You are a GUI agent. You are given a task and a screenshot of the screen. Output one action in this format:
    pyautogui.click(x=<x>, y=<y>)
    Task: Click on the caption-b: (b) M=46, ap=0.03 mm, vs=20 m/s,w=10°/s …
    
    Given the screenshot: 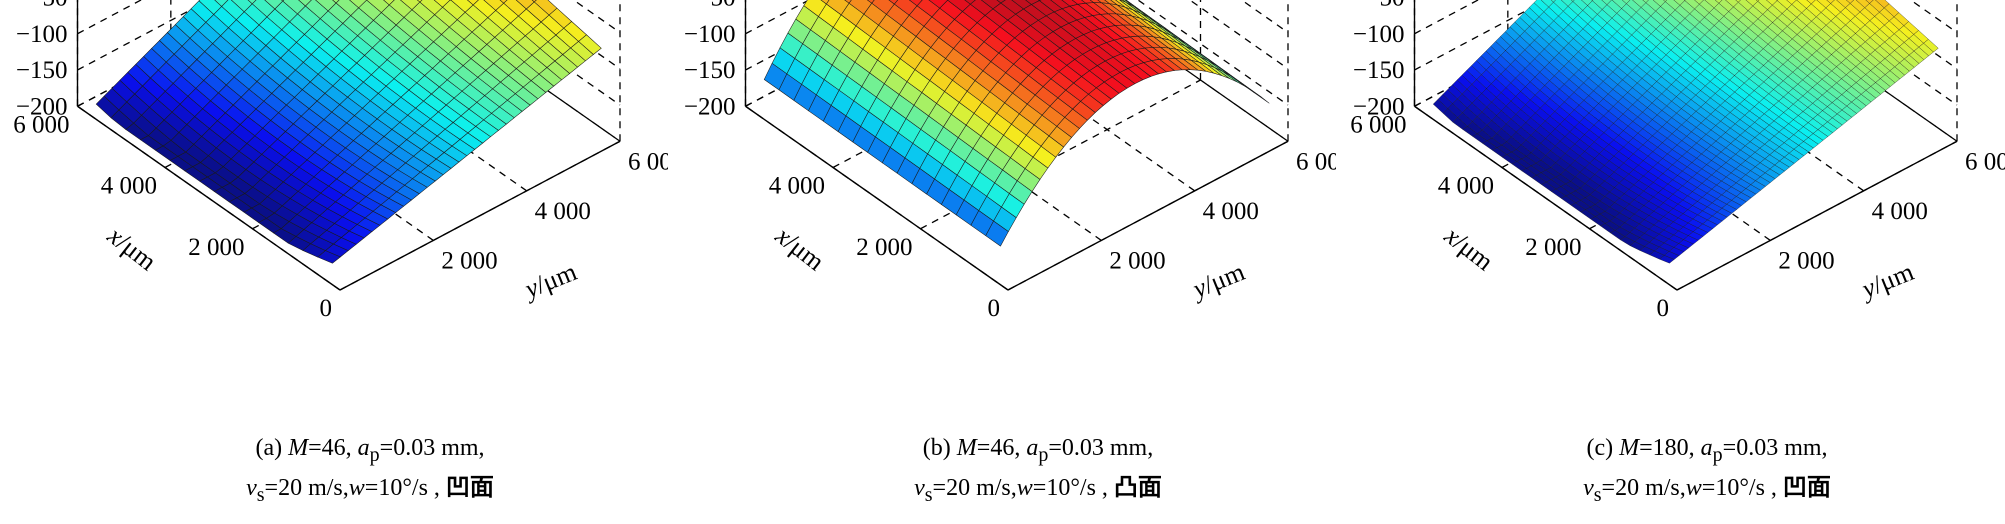 What is the action you would take?
    pyautogui.click(x=1038, y=471)
    